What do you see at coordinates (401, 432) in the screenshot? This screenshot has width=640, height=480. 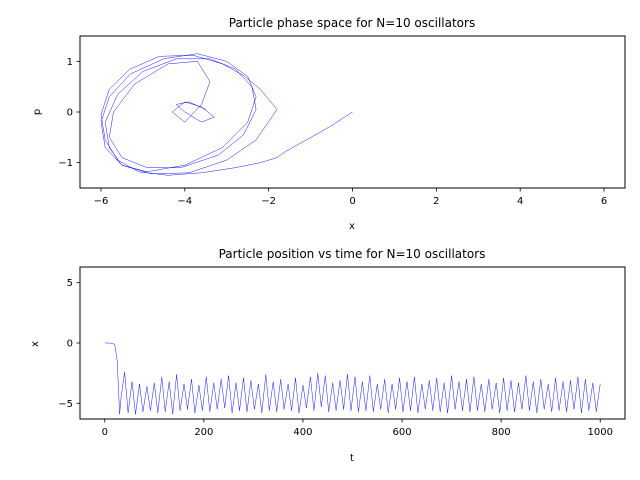 I see `position-time-x-tick-label: 600` at bounding box center [401, 432].